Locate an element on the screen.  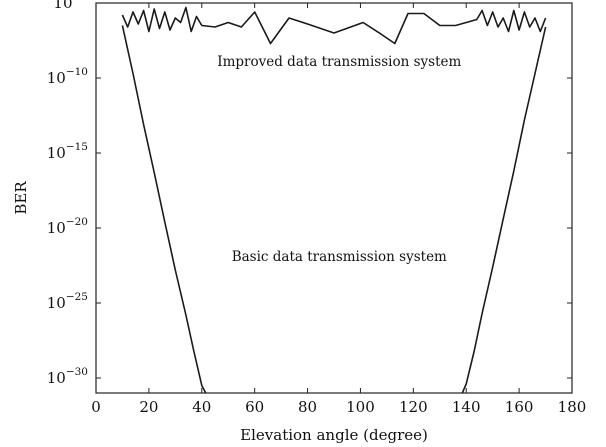
x-tick-label: 0 is located at coordinates (96, 407).